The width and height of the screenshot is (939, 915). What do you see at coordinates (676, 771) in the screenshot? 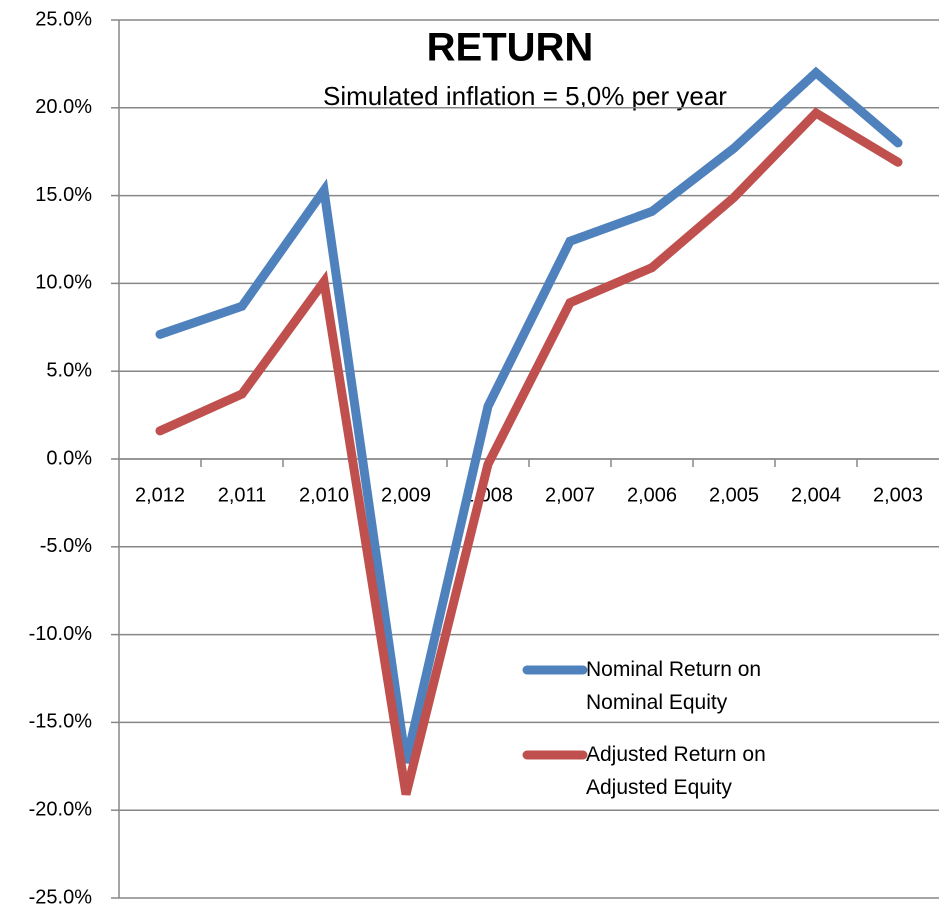
I see `legend-label: Adjusted Return on Adjusted Equity` at bounding box center [676, 771].